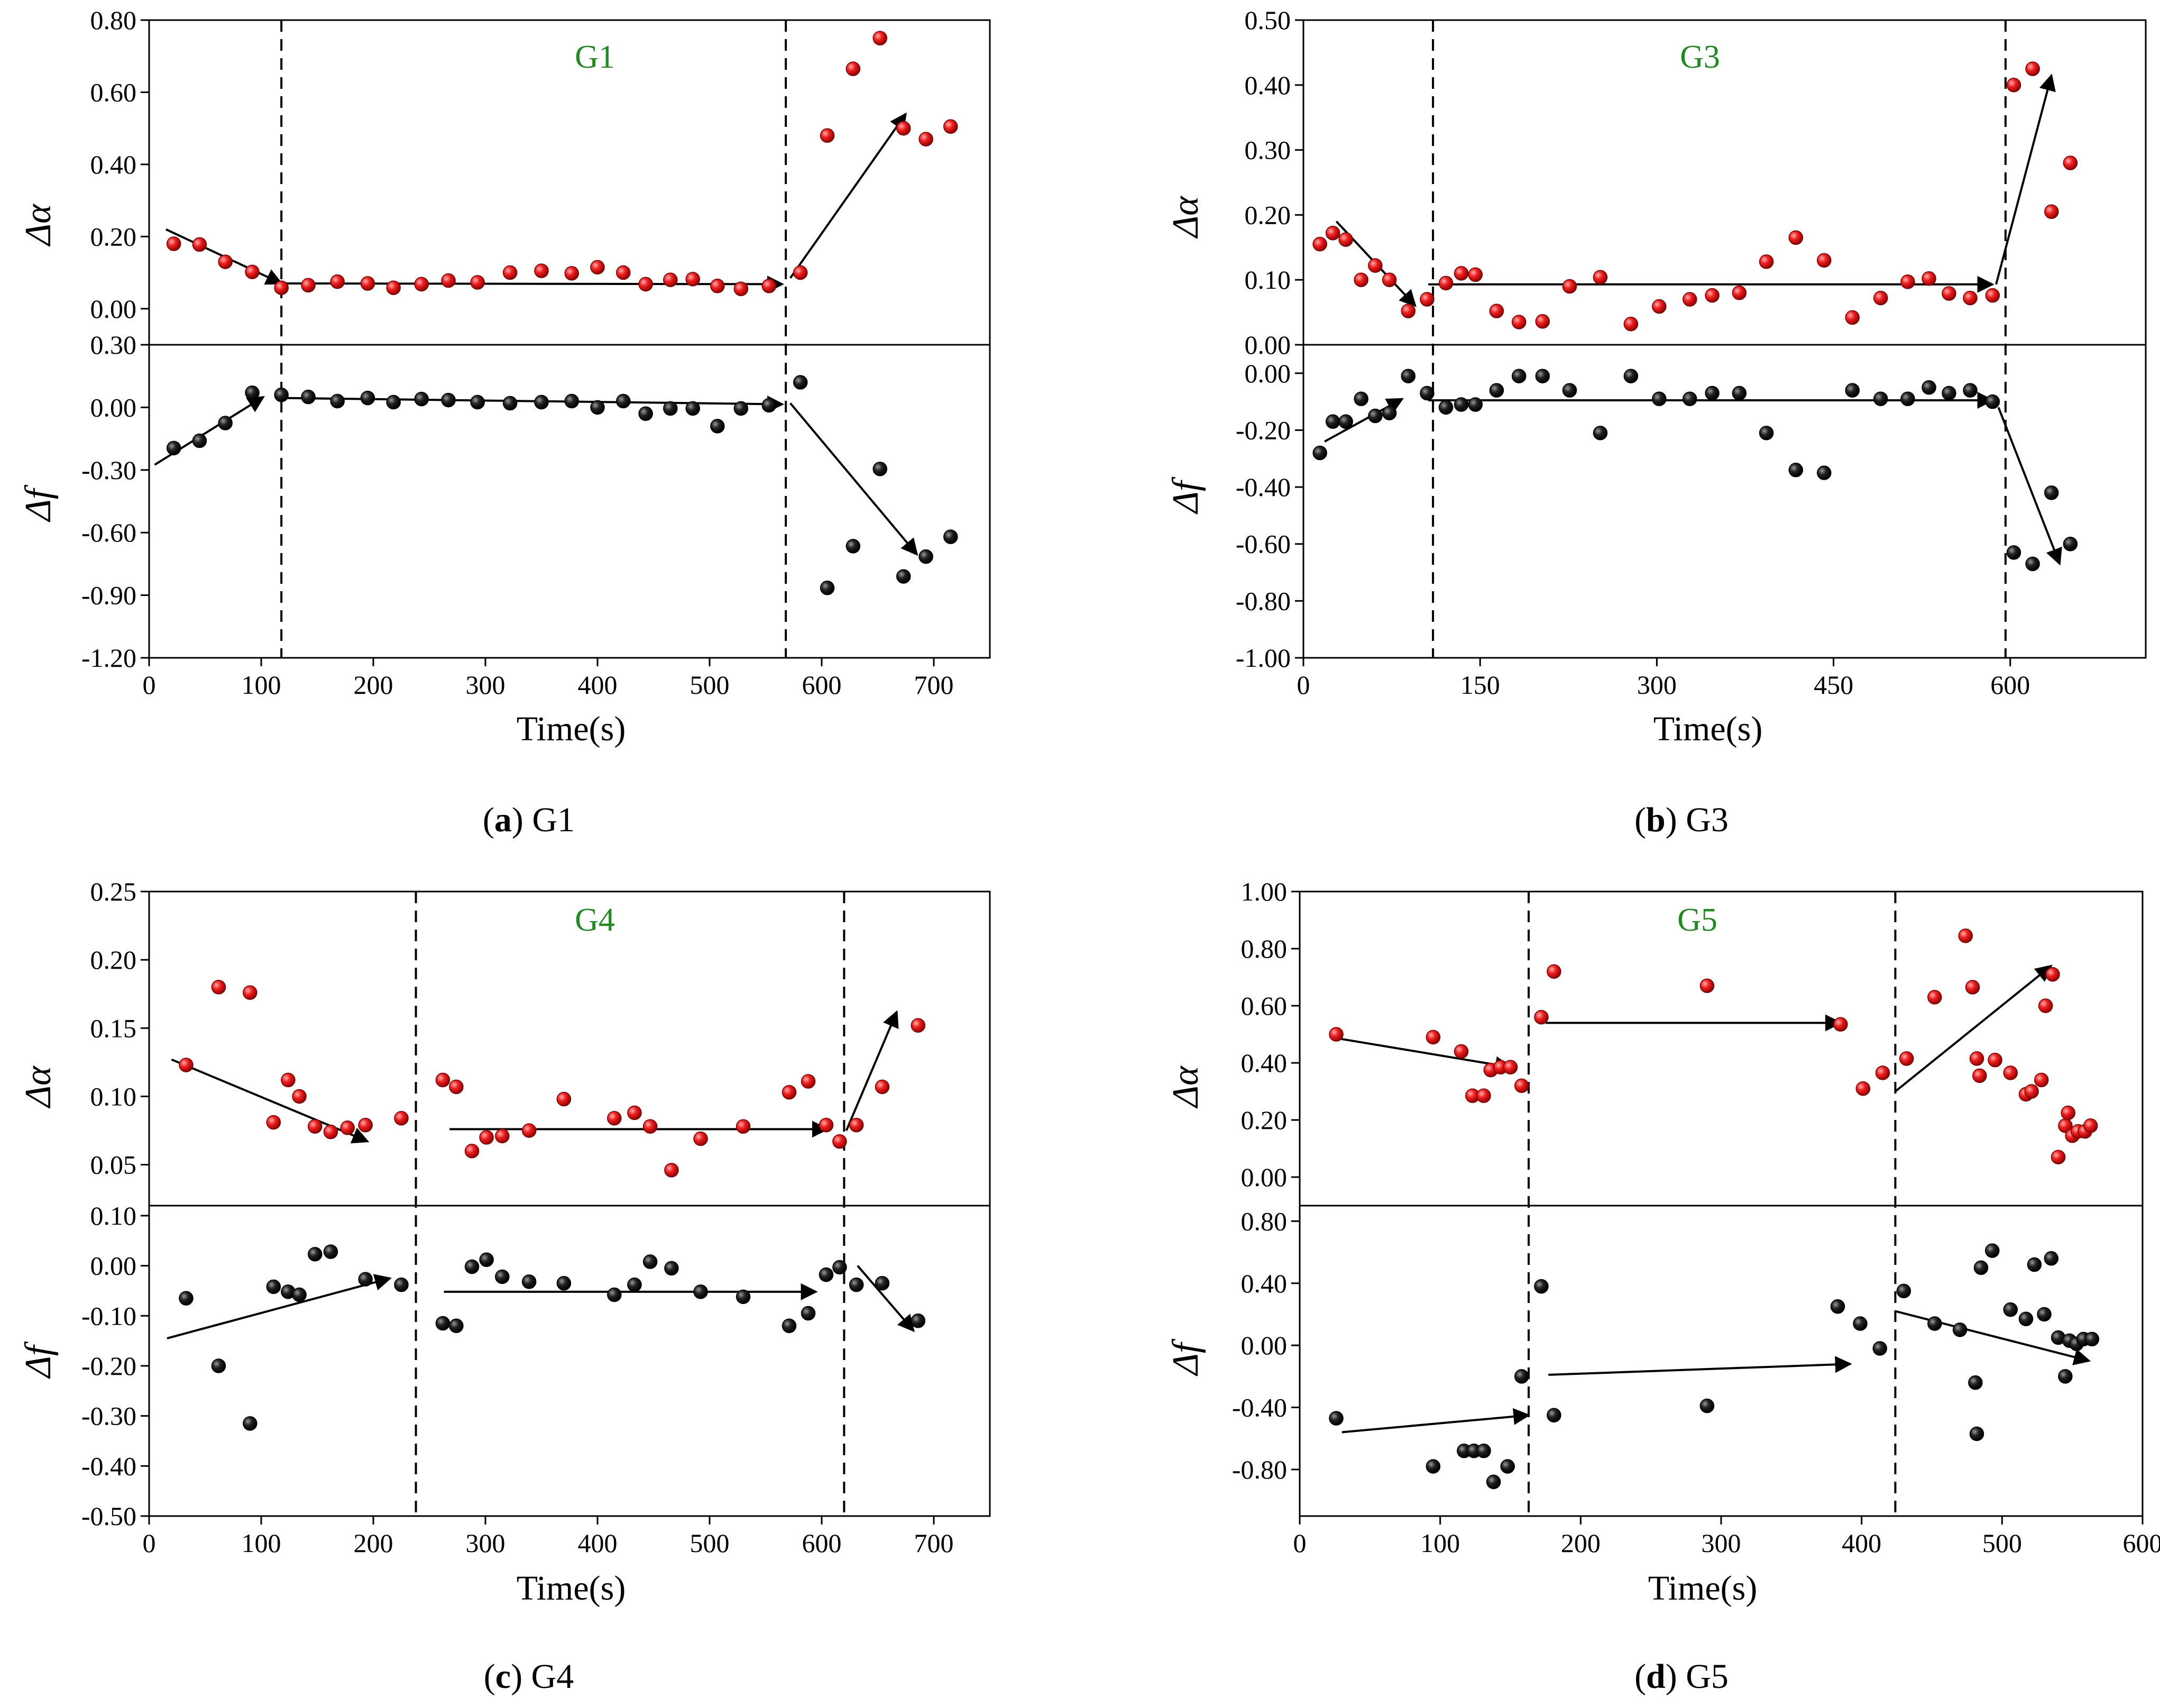 Image resolution: width=2160 pixels, height=1708 pixels. What do you see at coordinates (113, 407) in the screenshot?
I see `bottom-y-tick-label-a-4: 0.00` at bounding box center [113, 407].